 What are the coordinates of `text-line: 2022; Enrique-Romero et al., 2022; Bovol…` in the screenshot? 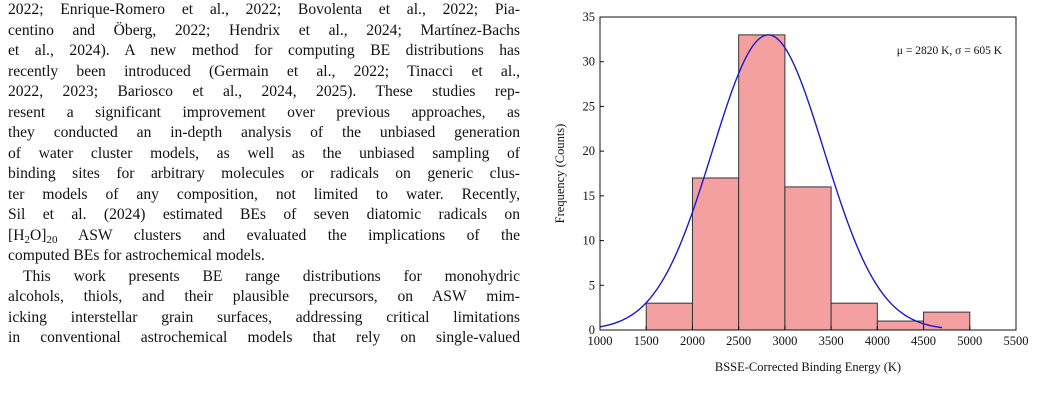 It's located at (264, 9).